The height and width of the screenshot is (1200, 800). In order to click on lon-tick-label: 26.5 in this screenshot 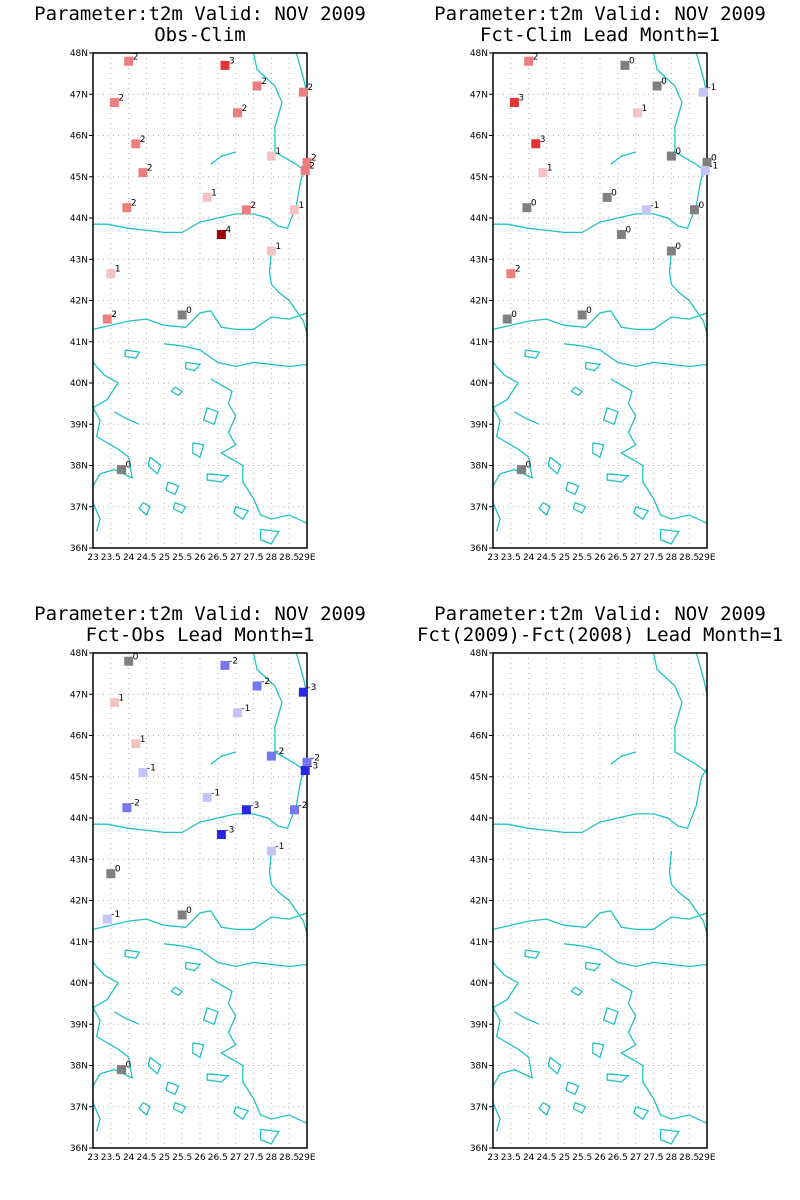, I will do `click(618, 558)`.